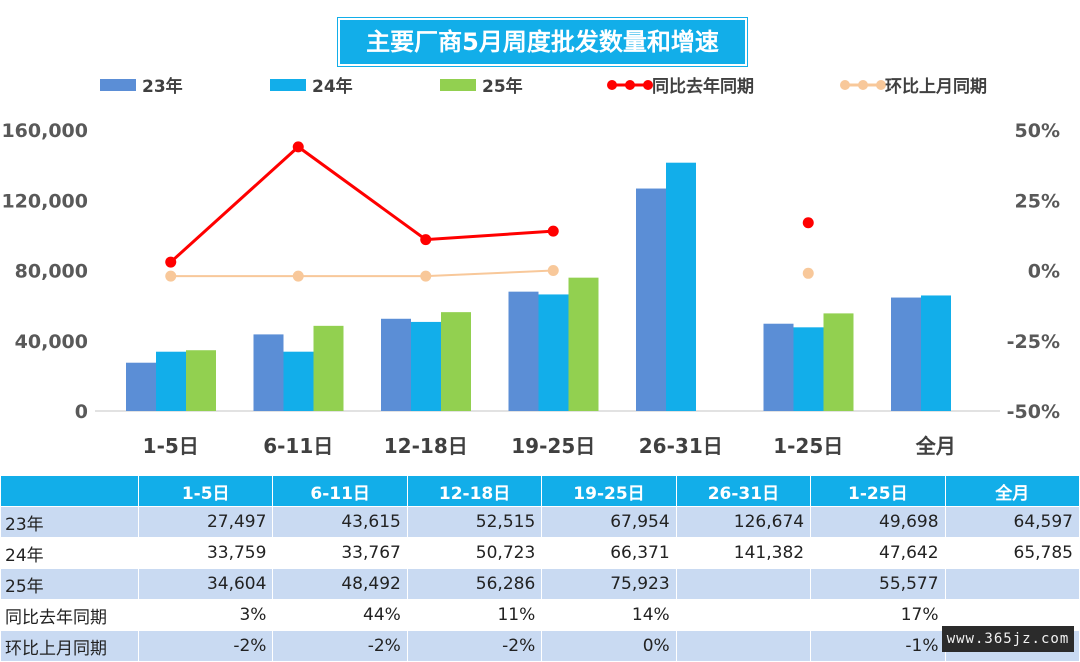  I want to click on table-cell: 48,492, so click(340, 584).